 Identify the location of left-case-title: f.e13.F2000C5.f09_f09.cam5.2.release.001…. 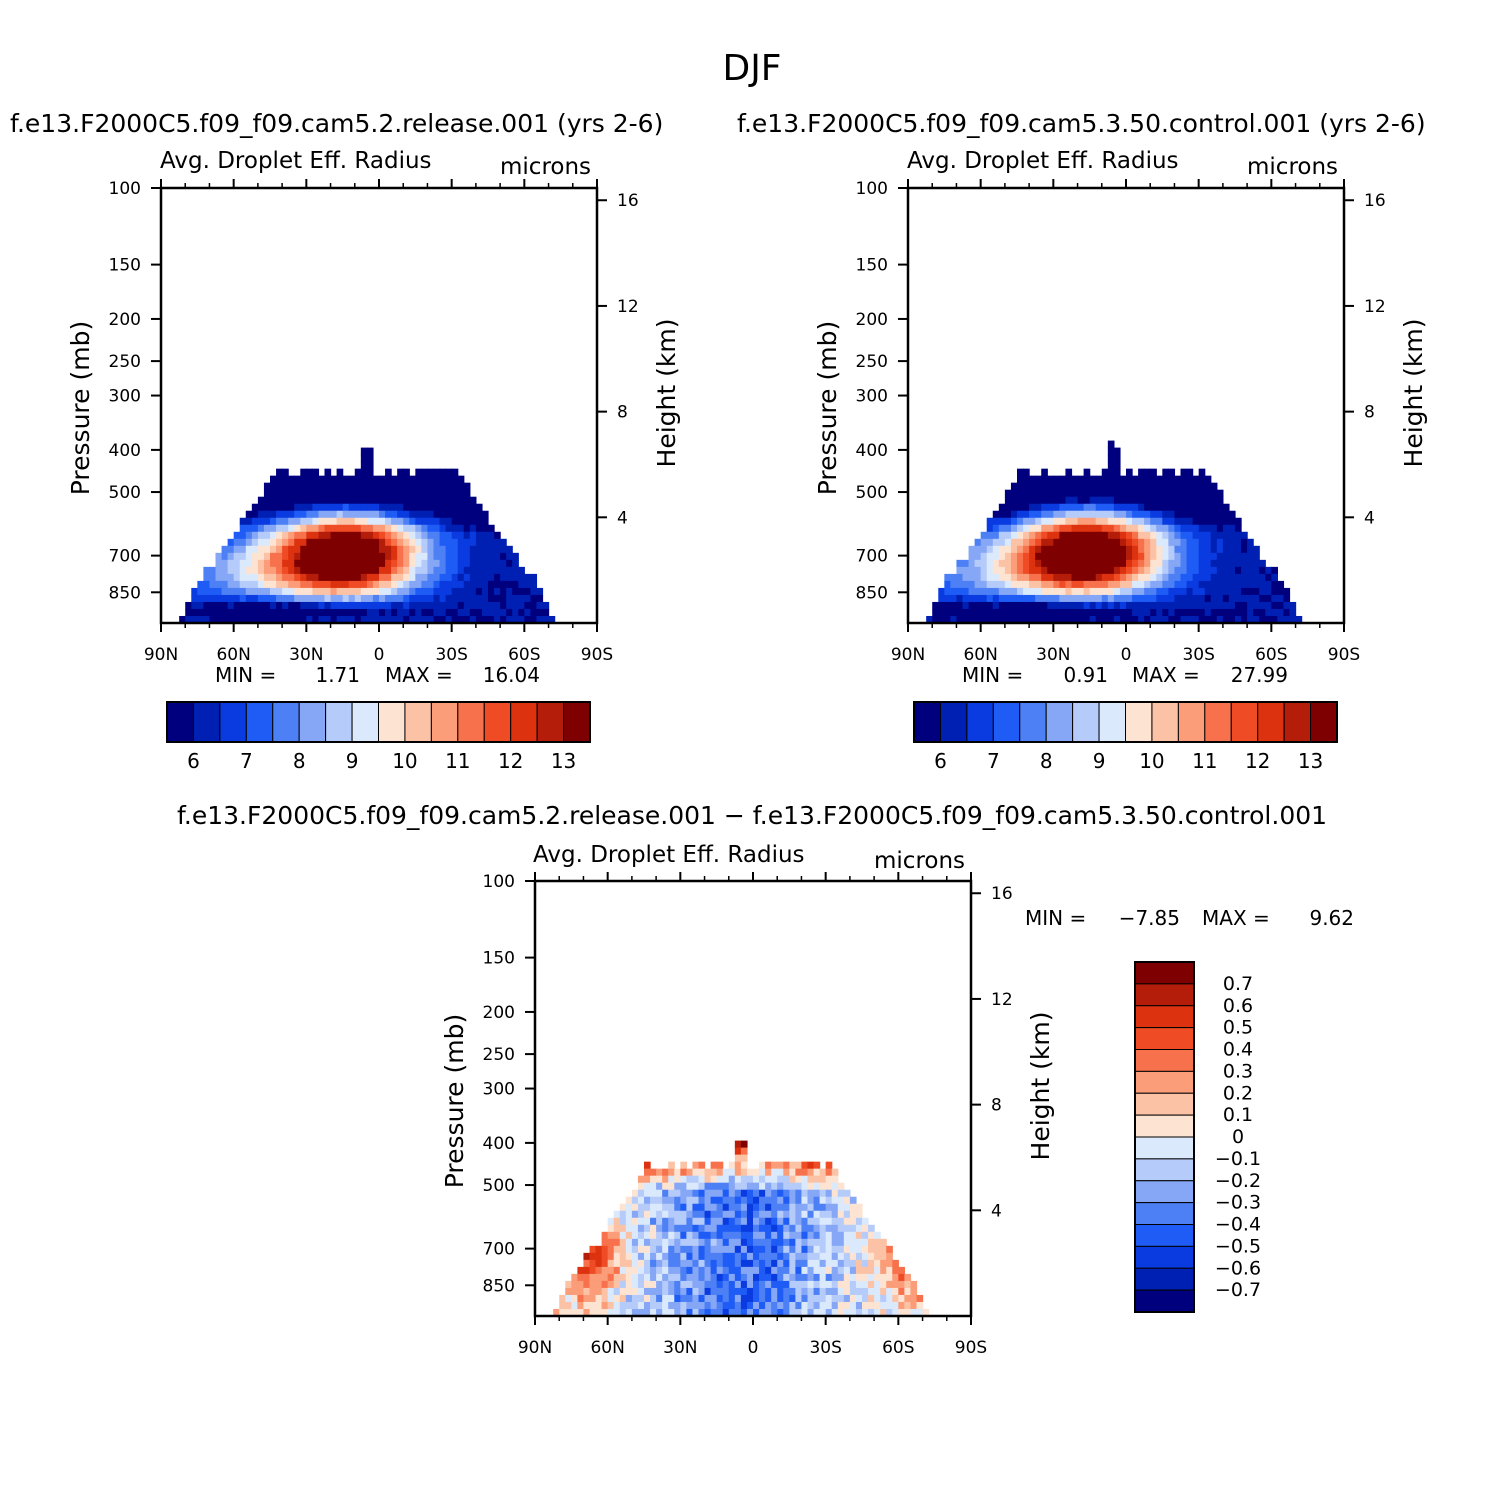
(336, 123).